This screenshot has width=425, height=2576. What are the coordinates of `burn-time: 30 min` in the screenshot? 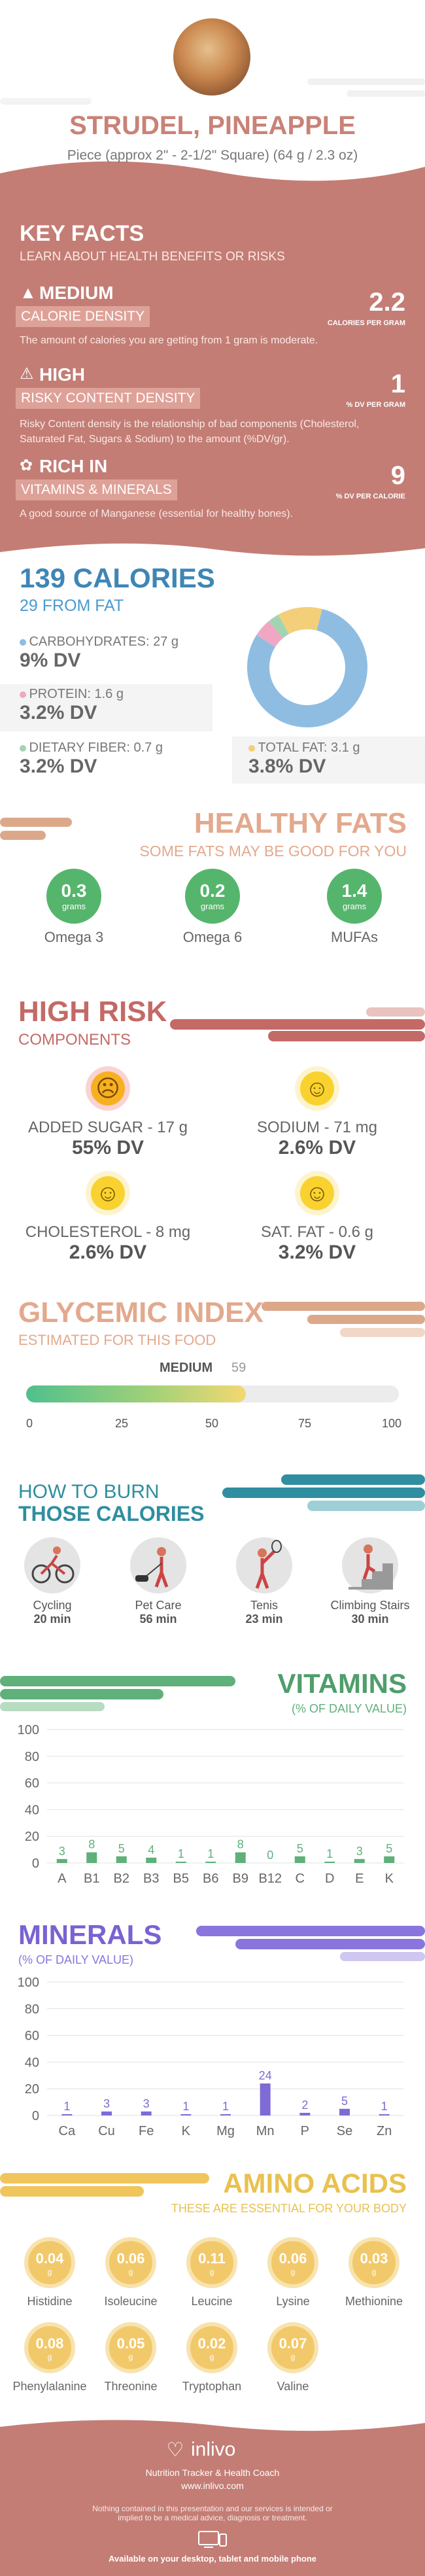 It's located at (370, 1619).